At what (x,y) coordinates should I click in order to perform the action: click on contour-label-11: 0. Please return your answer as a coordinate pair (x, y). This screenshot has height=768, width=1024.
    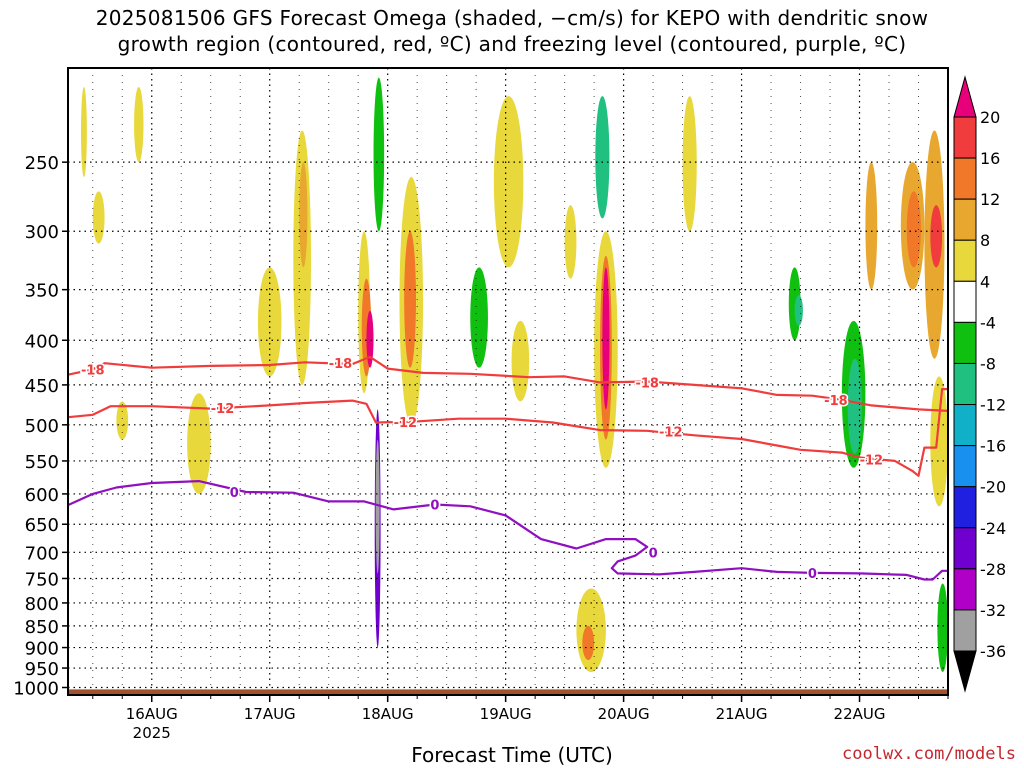
    Looking at the image, I should click on (812, 574).